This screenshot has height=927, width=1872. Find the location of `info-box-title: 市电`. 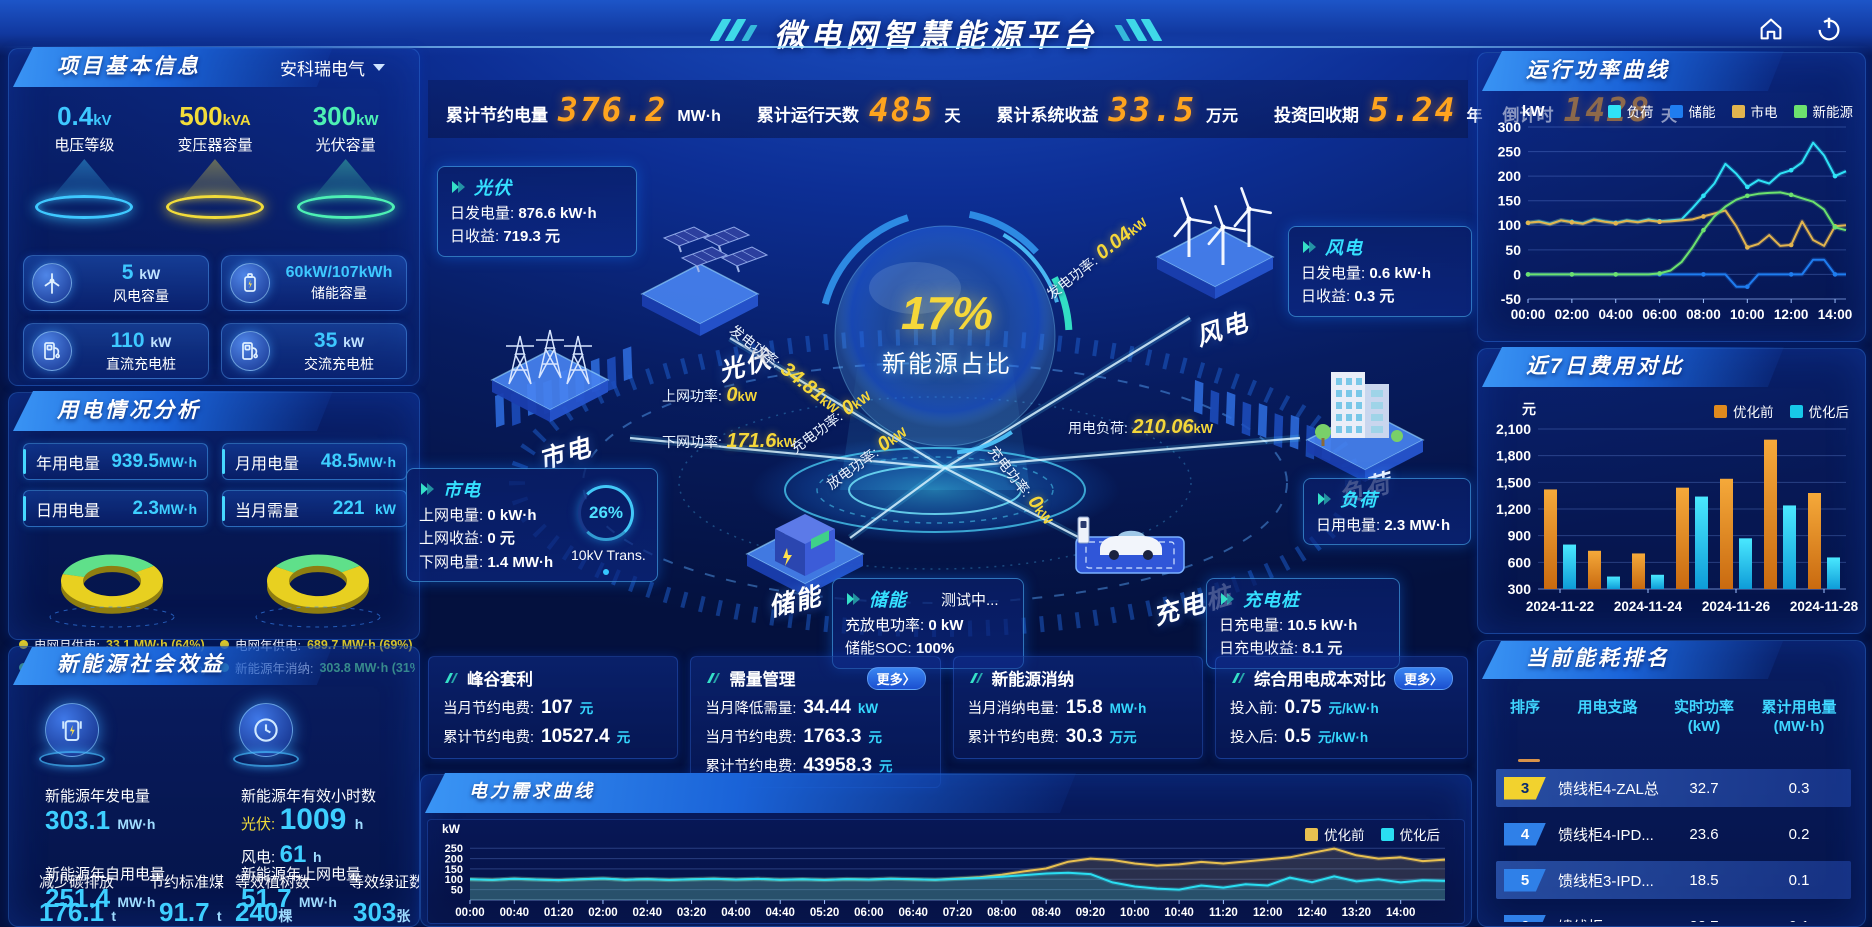

info-box-title: 市电 is located at coordinates (462, 490).